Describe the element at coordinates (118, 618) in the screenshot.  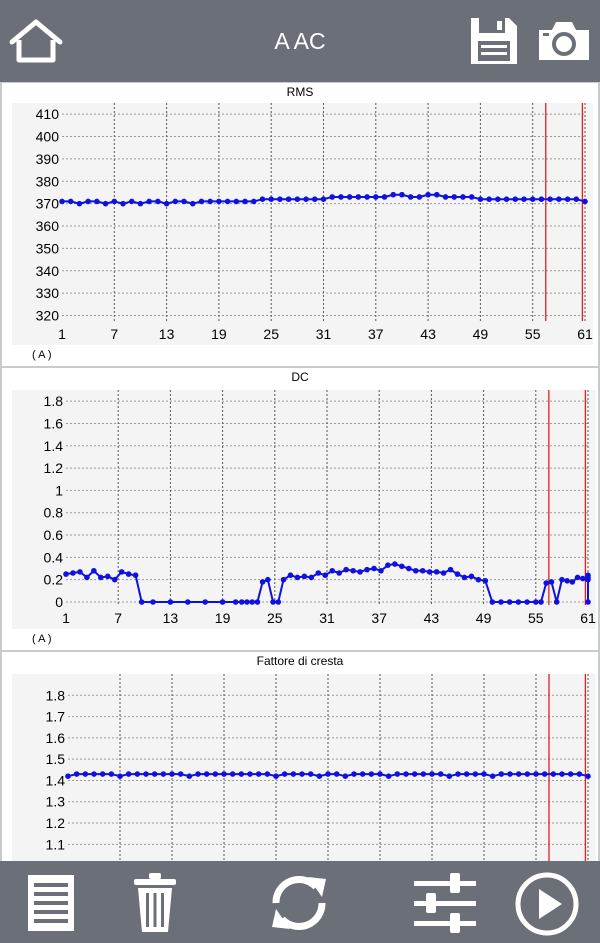
I see `x-tick-label: 7` at that location.